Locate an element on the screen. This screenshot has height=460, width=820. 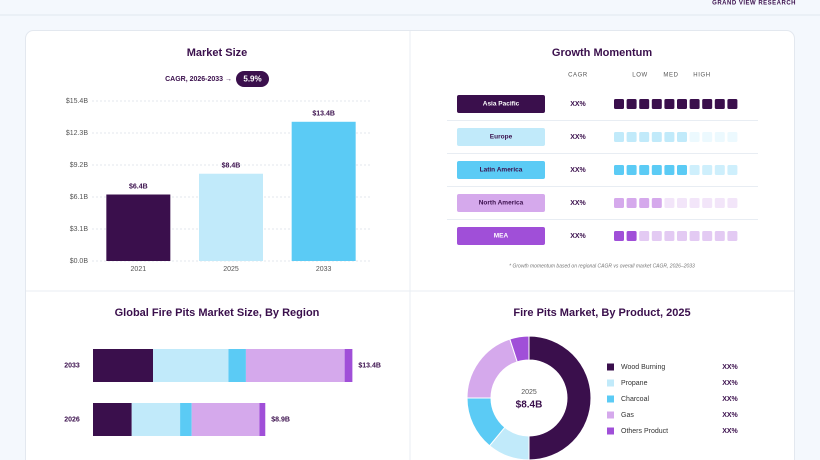
category-label: 2033 is located at coordinates (72, 365).